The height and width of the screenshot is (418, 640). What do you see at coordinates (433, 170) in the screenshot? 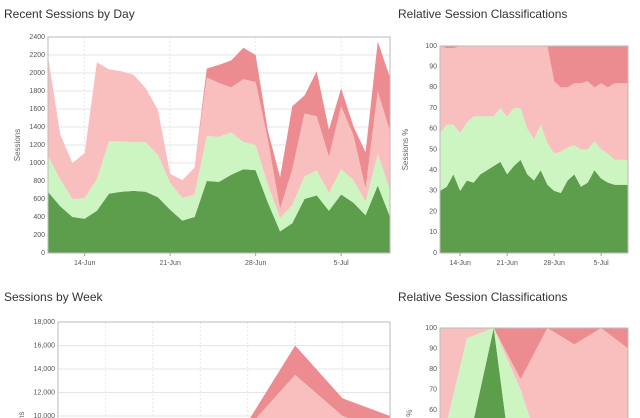
I see `y-tick-label: 40` at bounding box center [433, 170].